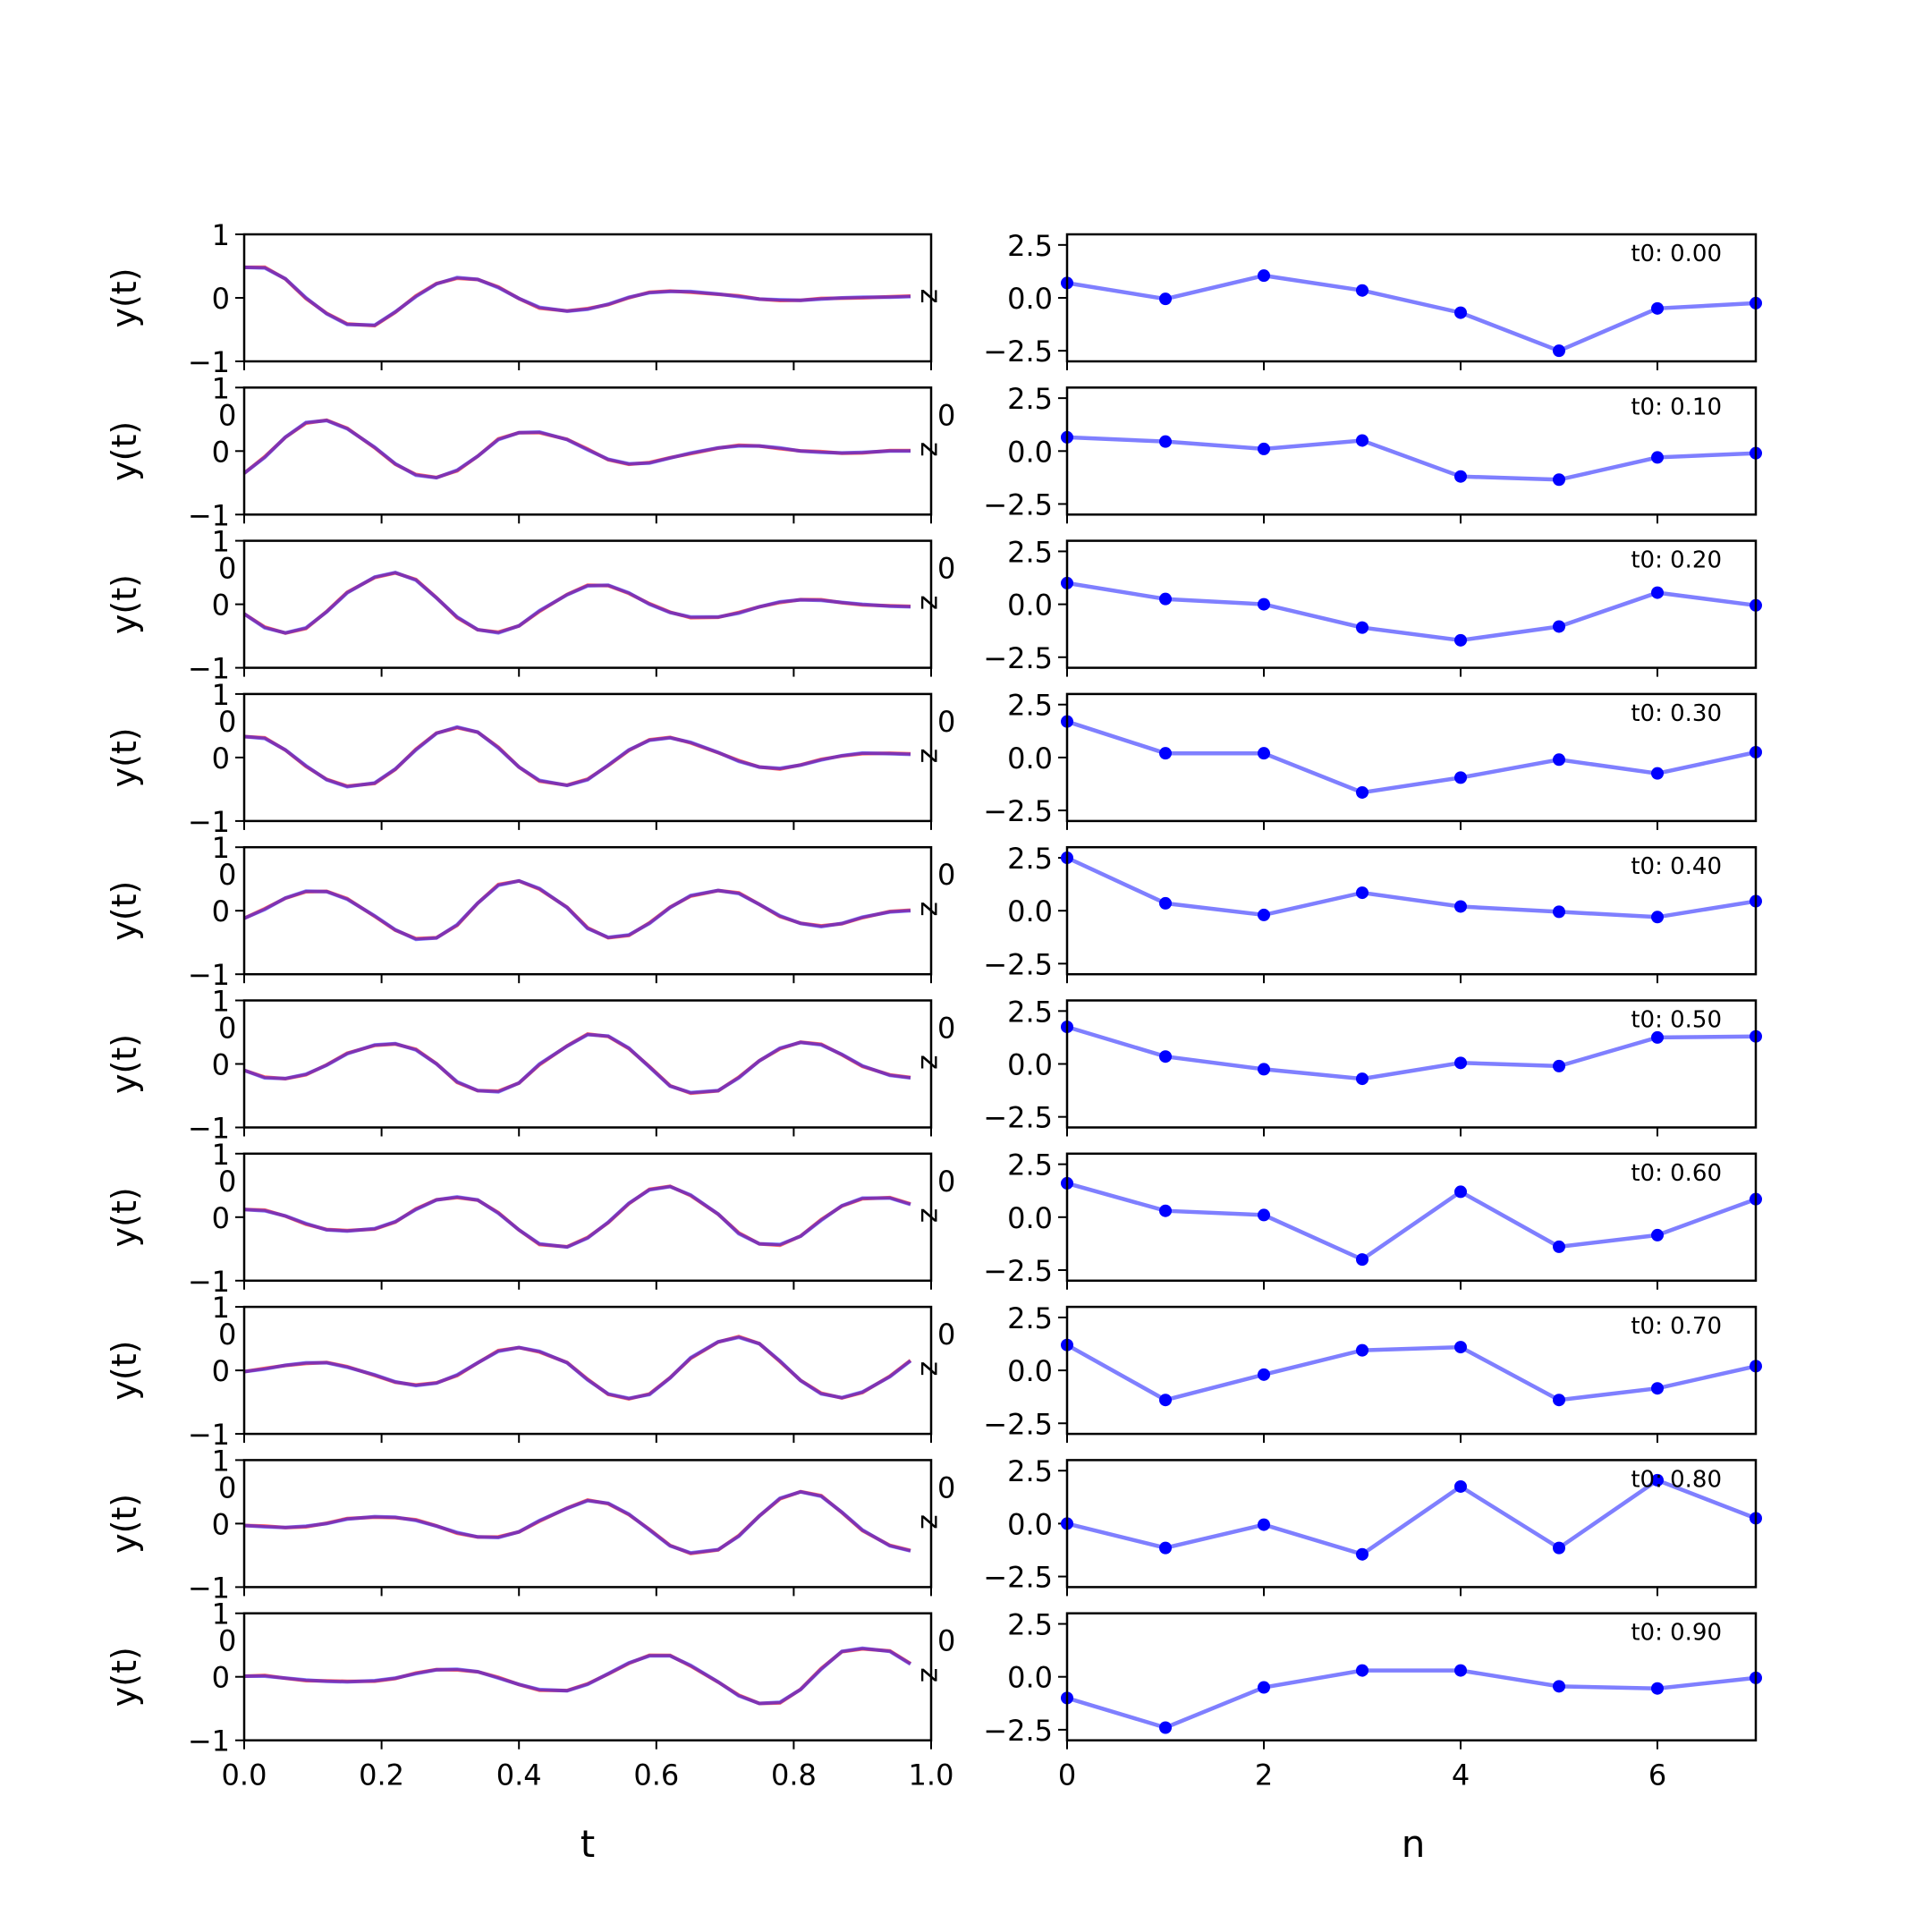 This screenshot has height=1932, width=1932. What do you see at coordinates (244, 1775) in the screenshot?
I see `left-xtick-label: 0.0` at bounding box center [244, 1775].